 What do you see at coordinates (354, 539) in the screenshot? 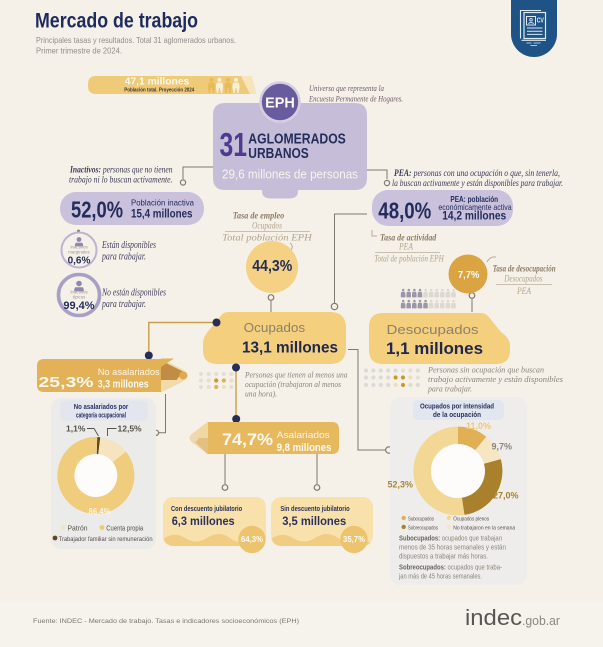
I see `svg-text: 35,7%` at bounding box center [354, 539].